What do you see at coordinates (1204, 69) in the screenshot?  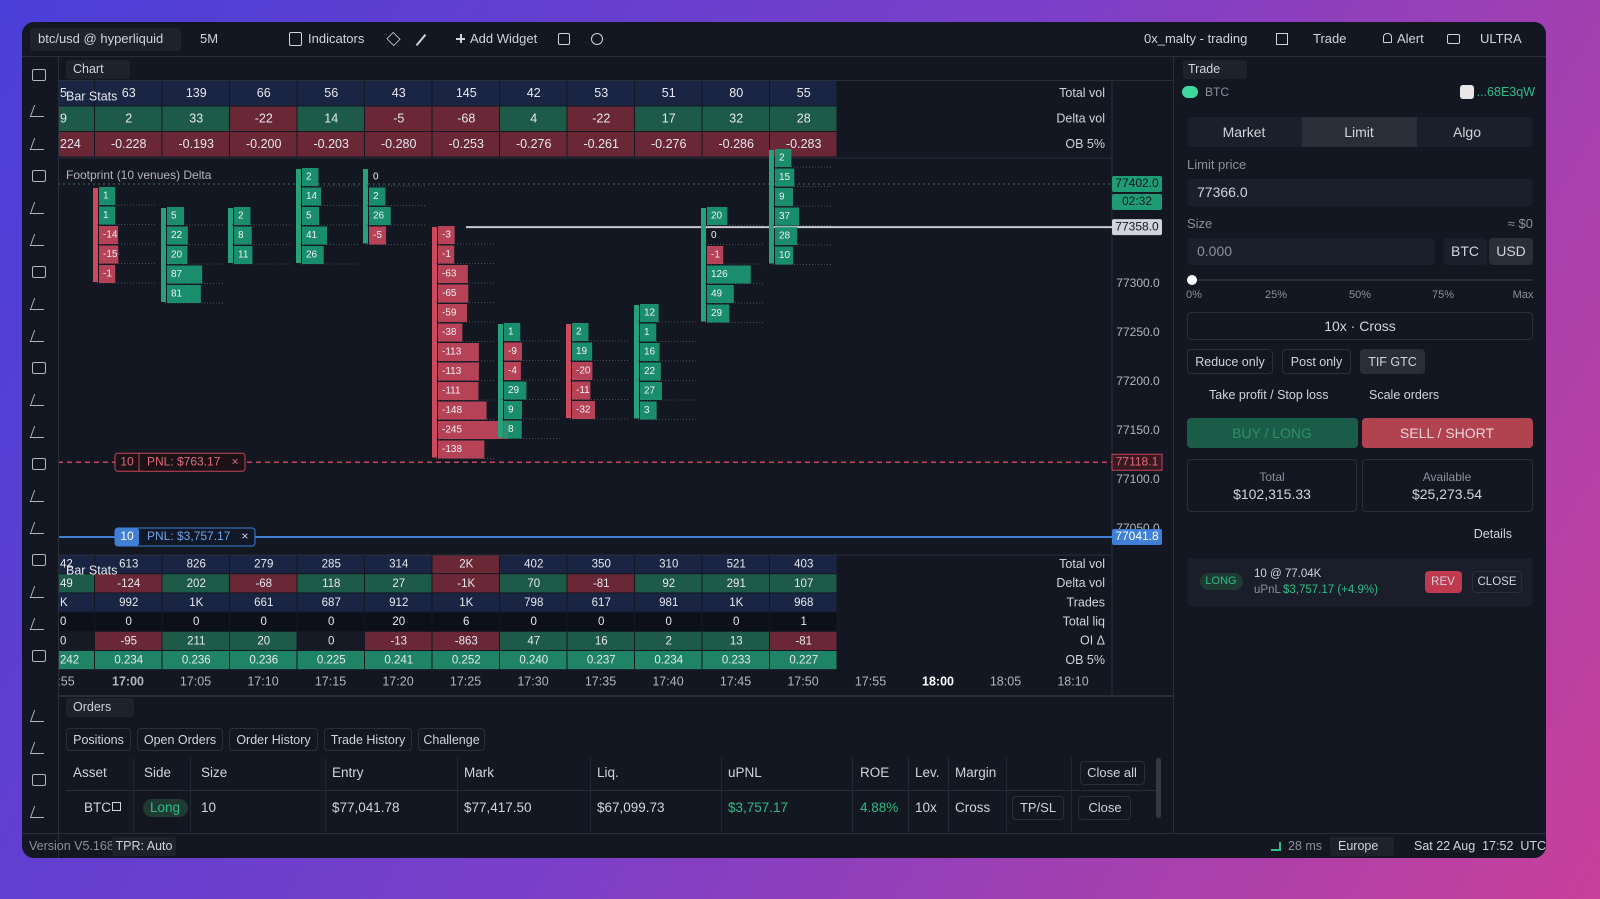 I see `trade-tab-label: Trade` at bounding box center [1204, 69].